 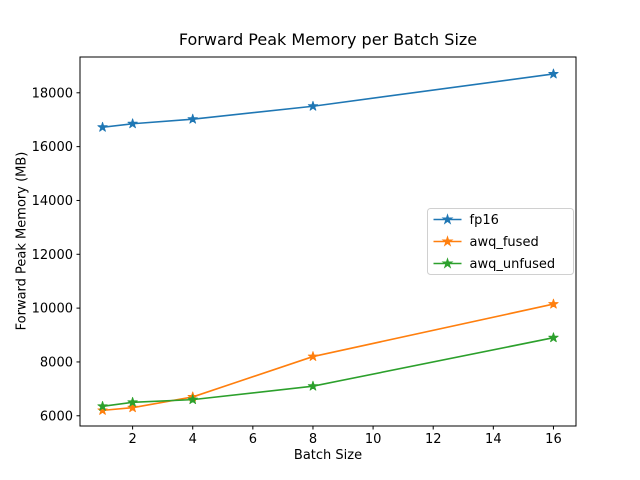 I want to click on legend-label-awq_fused: awq_fused, so click(x=504, y=242).